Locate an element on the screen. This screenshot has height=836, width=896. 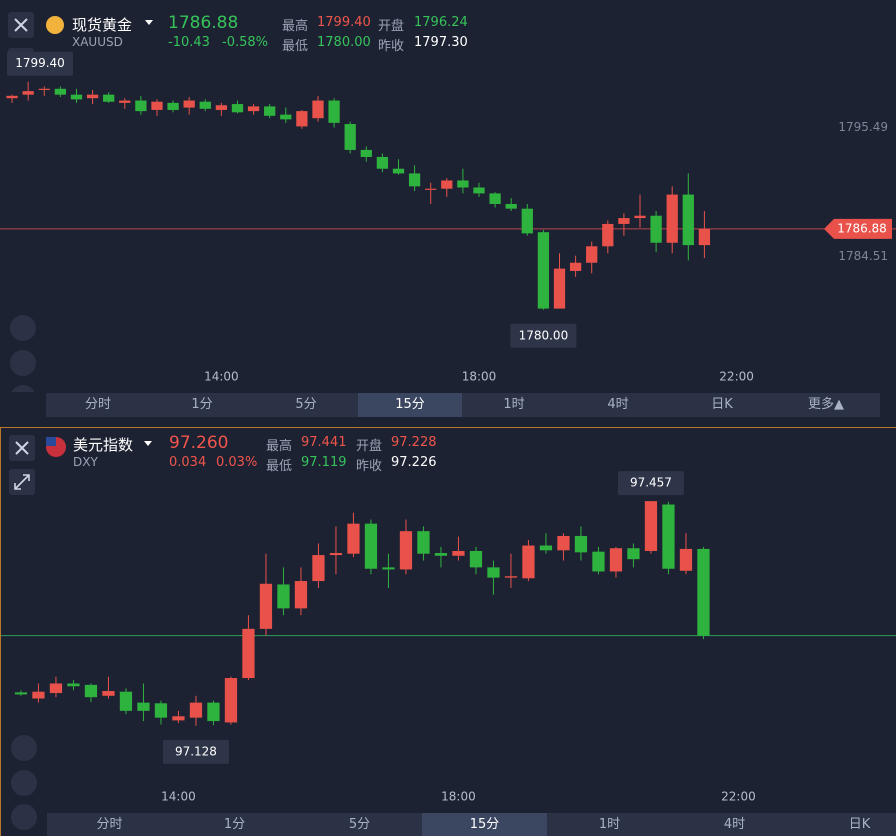
change-pct: 0.03% is located at coordinates (237, 462).